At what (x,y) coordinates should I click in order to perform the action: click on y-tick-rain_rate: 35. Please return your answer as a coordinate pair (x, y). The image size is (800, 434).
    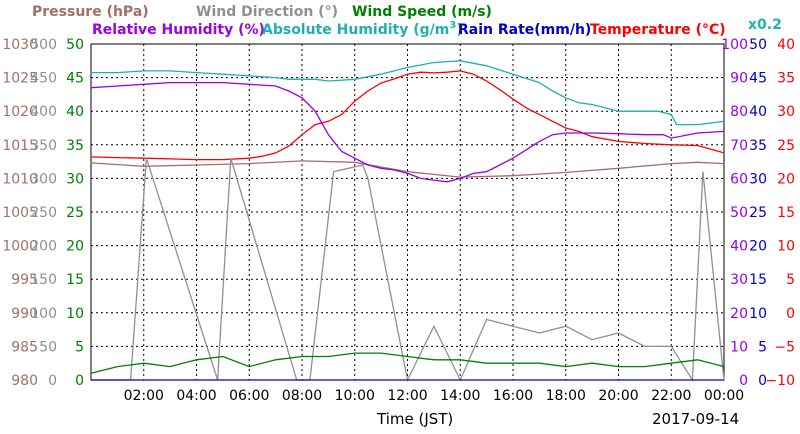
    Looking at the image, I should click on (758, 146).